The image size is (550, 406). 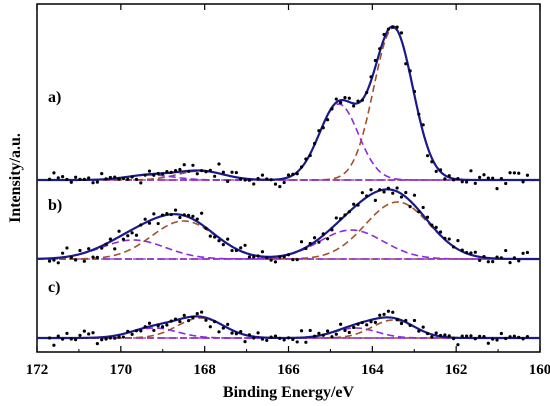 What do you see at coordinates (288, 328) in the screenshot?
I see `data-points` at bounding box center [288, 328].